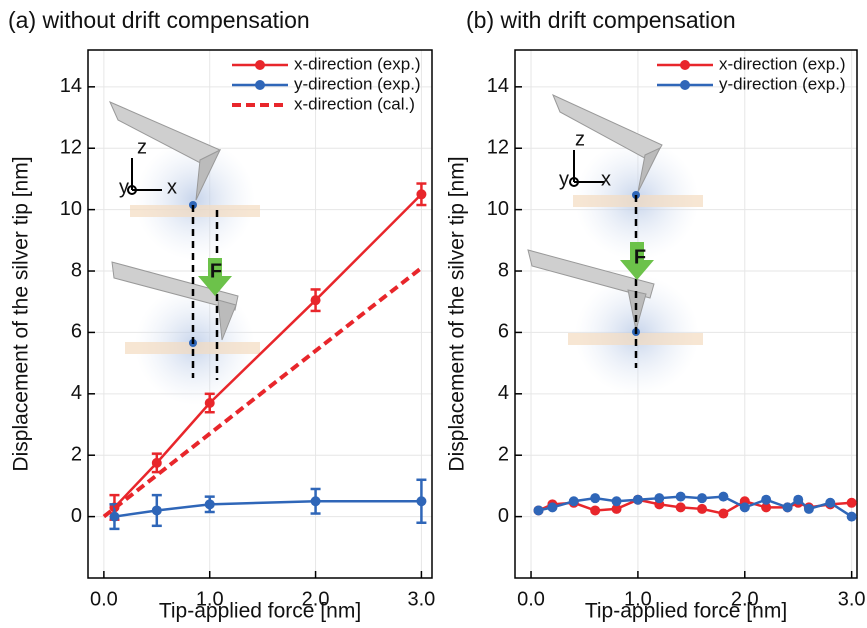  What do you see at coordinates (262, 392) in the screenshot?
I see `series-line` at bounding box center [262, 392].